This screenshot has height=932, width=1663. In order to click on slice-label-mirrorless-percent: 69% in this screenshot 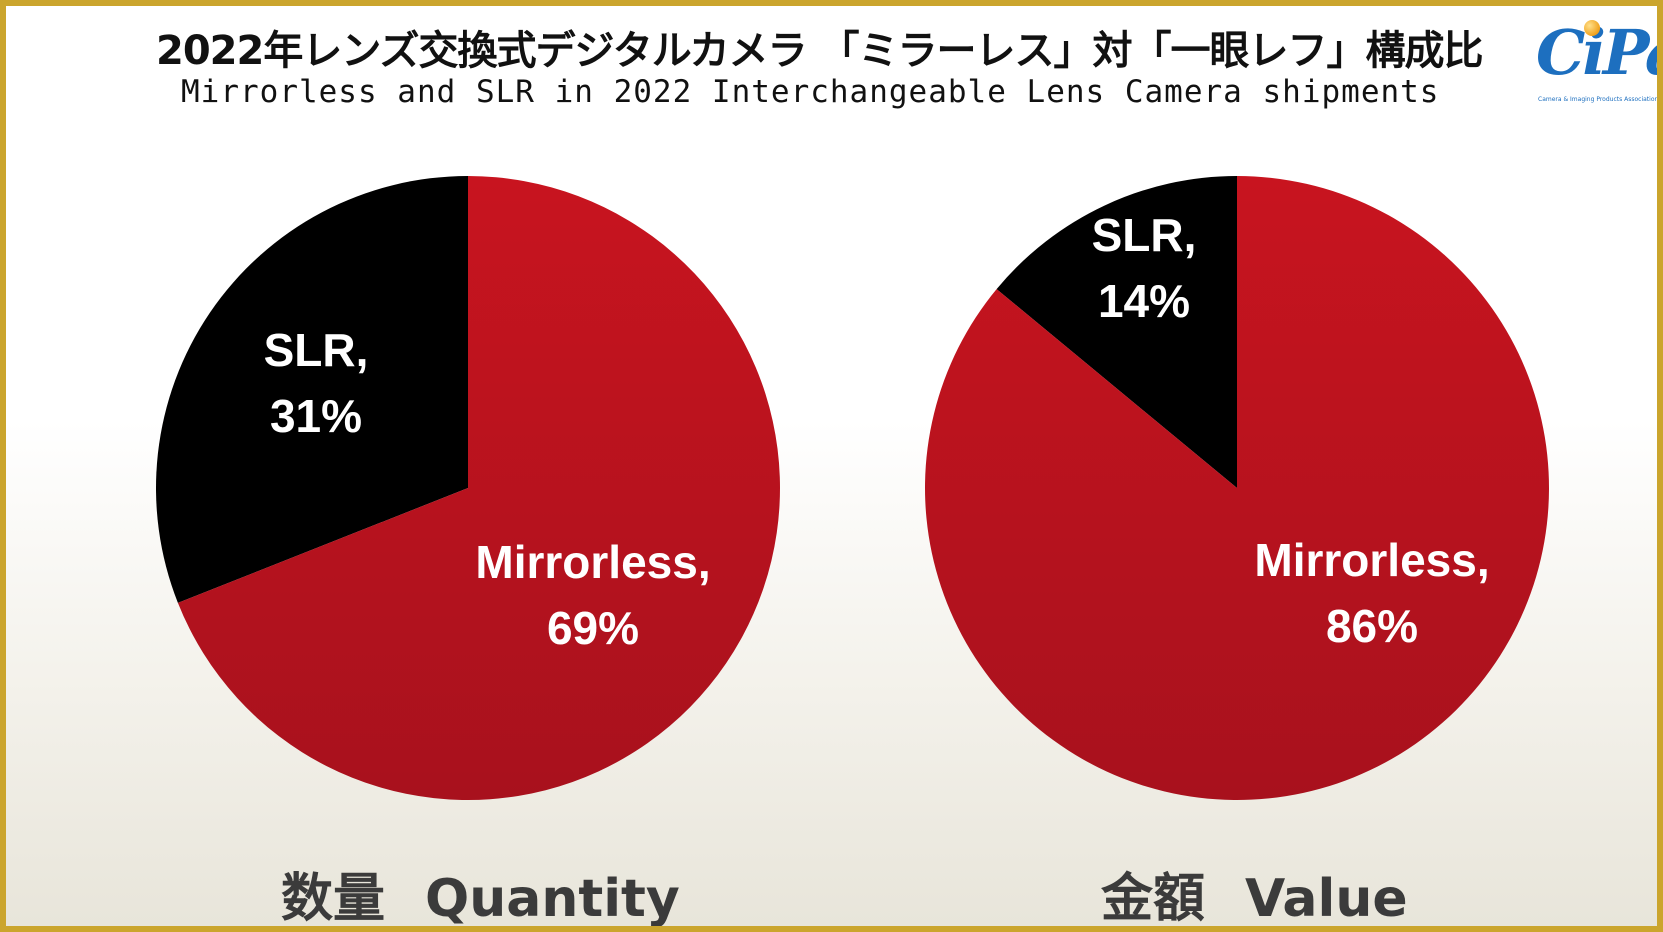, I will do `click(593, 628)`.